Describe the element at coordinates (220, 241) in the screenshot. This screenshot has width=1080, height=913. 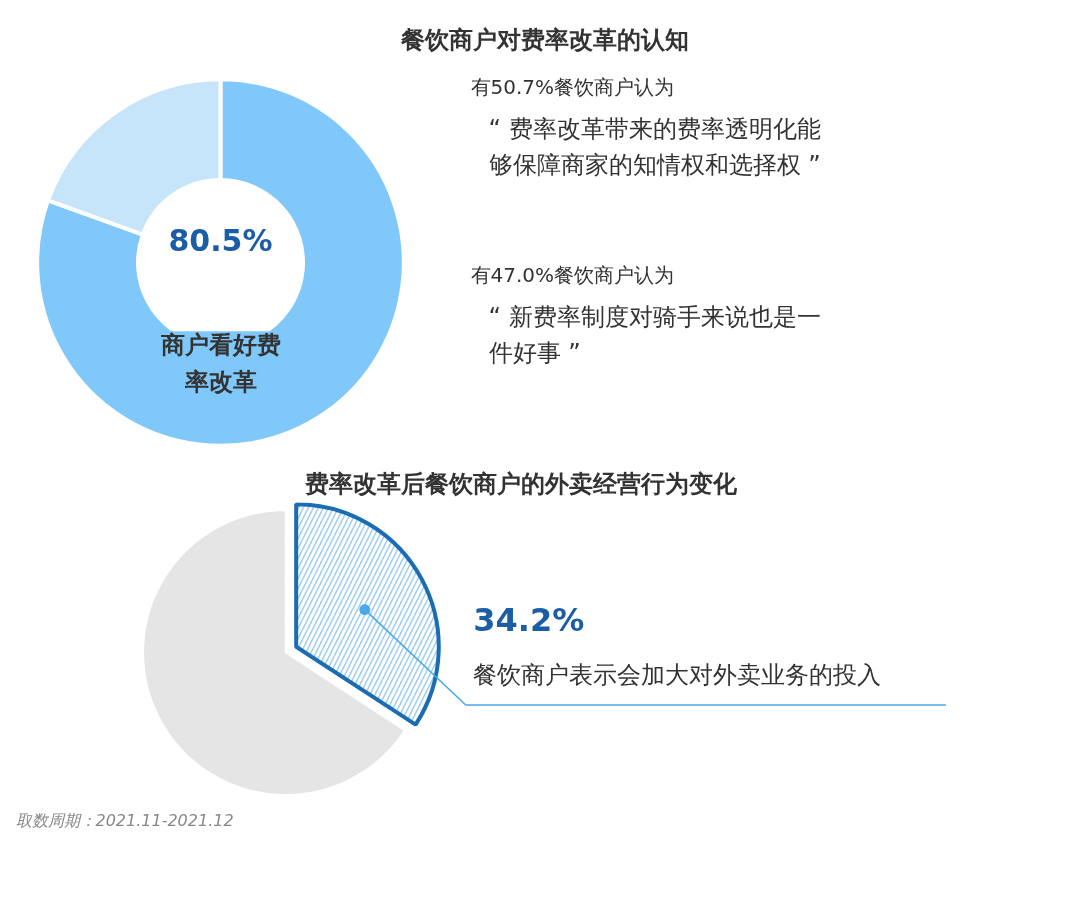
I see `data-label: 80.5%` at that location.